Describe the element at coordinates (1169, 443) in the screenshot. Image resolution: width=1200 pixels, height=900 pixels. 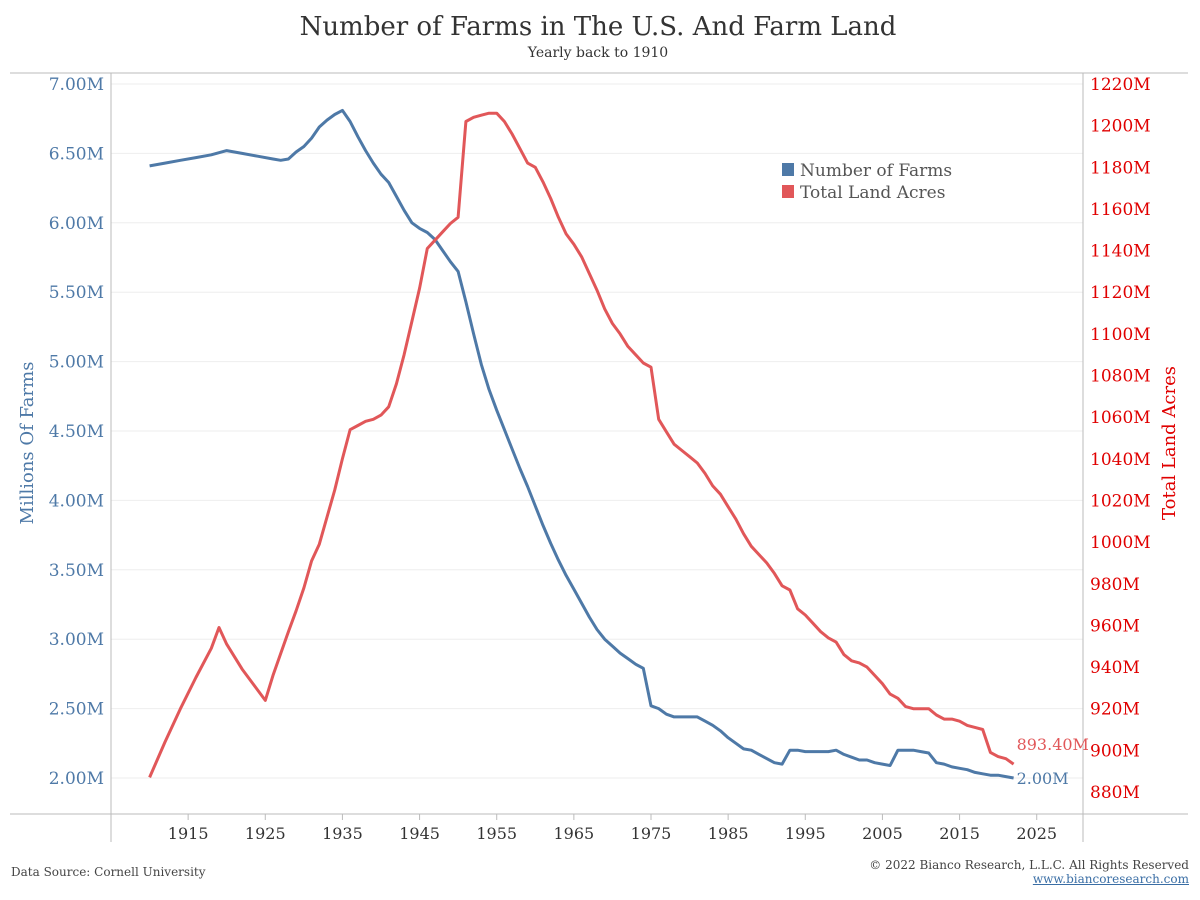
I see `right-axis-title: Total Land Acres` at that location.